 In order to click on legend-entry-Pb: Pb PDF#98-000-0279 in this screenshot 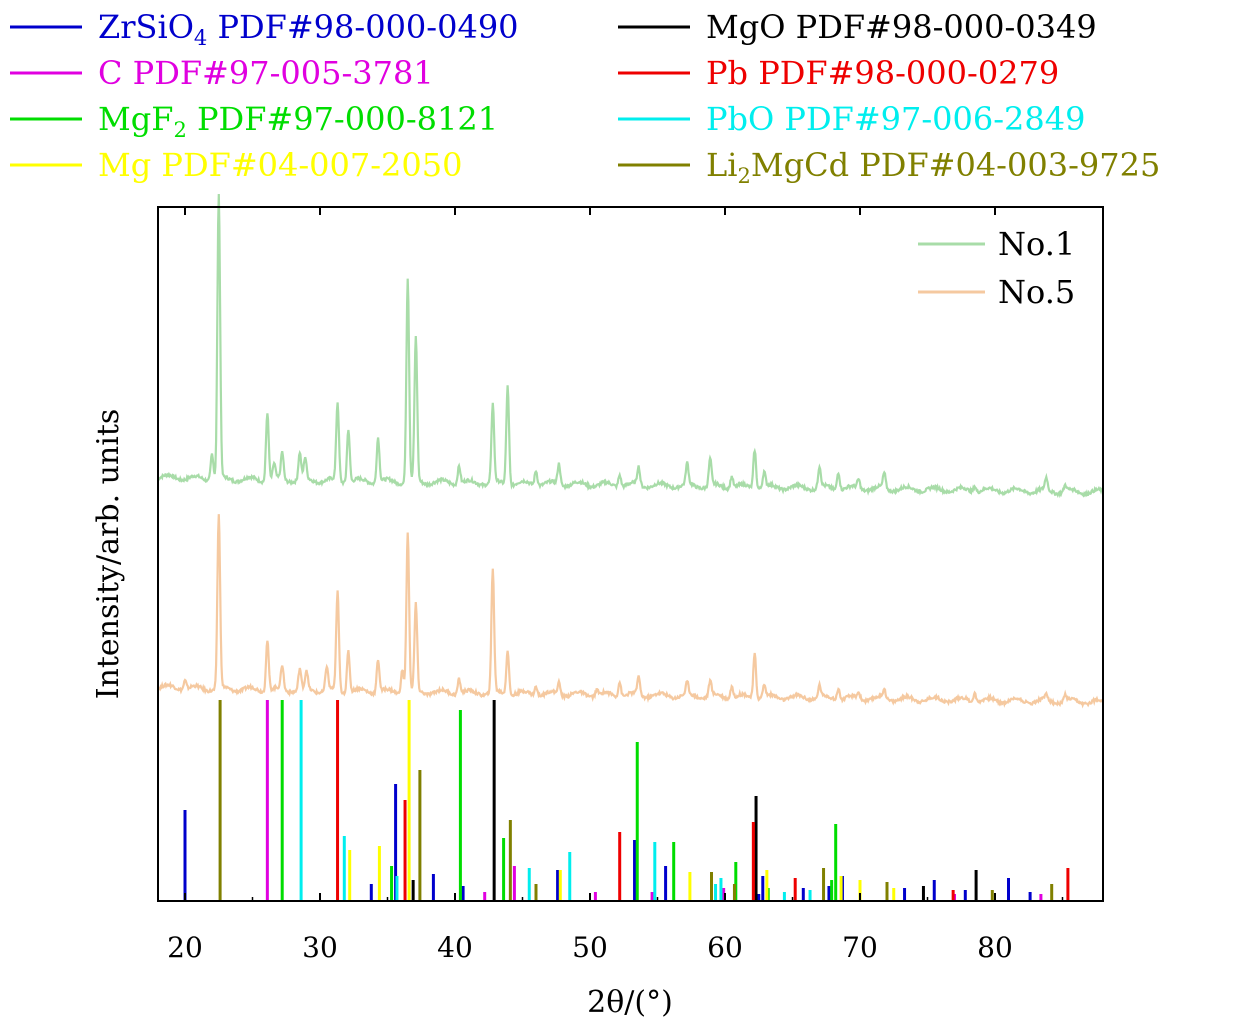, I will do `click(838, 73)`.